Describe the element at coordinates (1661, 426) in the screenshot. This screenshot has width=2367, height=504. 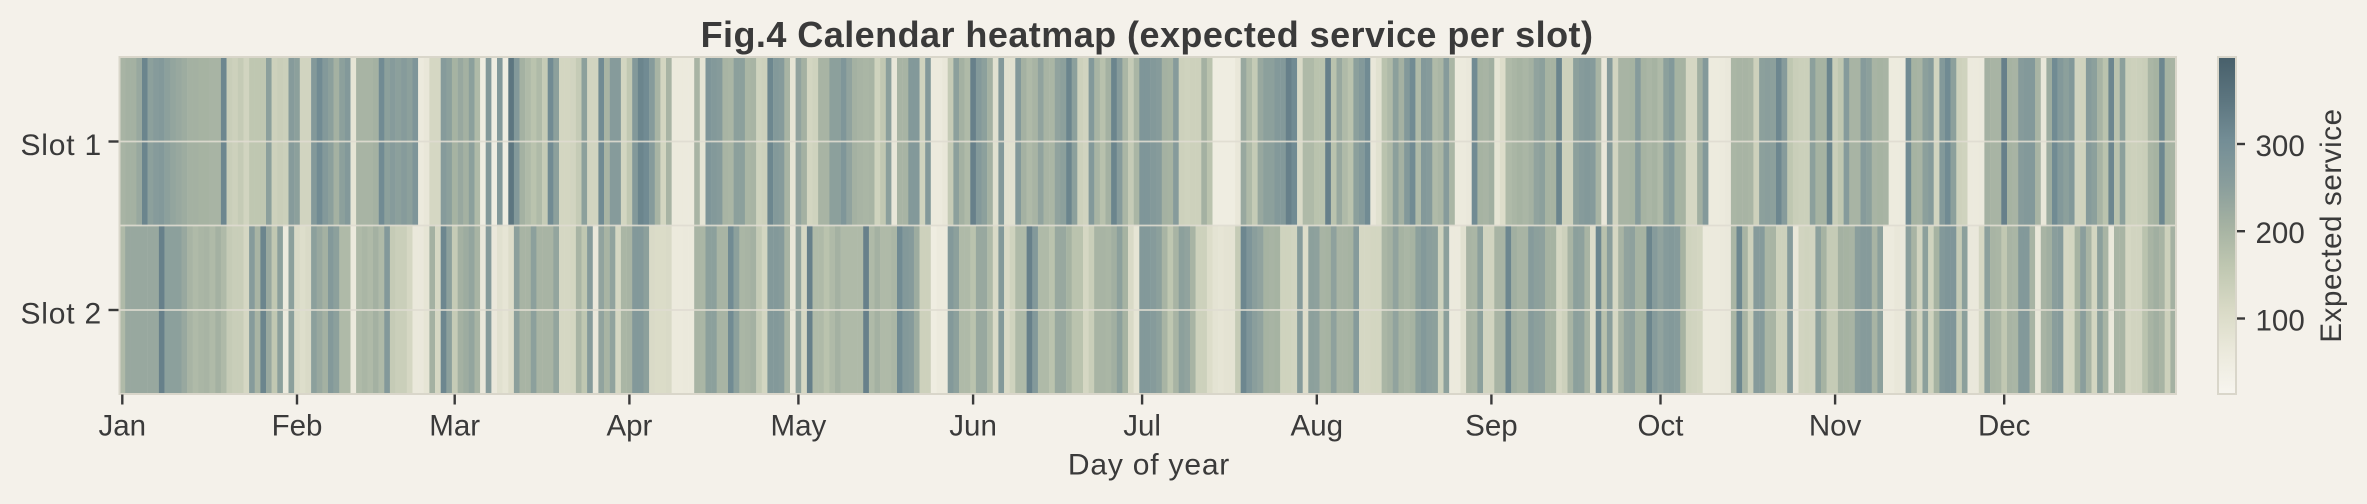
I see `svg-text: Oct` at that location.